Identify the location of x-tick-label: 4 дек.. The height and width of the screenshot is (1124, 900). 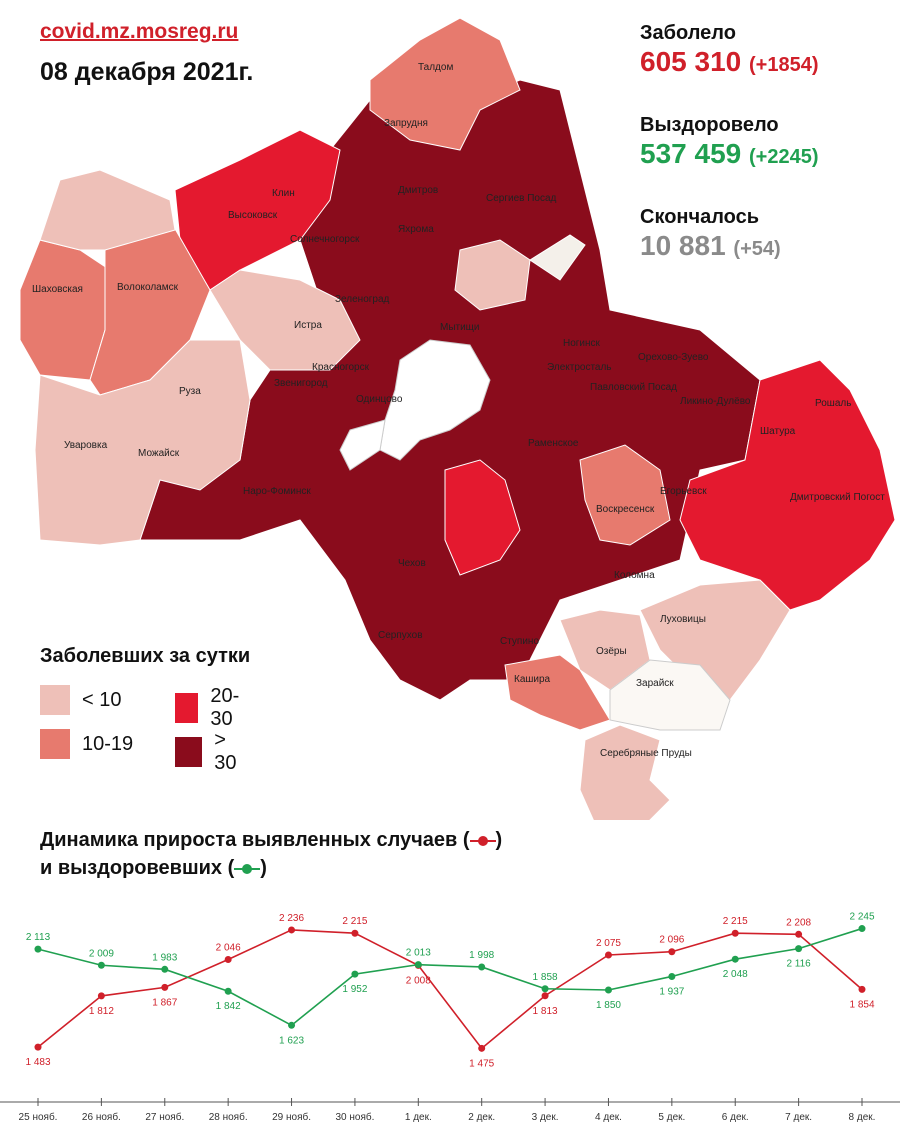
(608, 1117).